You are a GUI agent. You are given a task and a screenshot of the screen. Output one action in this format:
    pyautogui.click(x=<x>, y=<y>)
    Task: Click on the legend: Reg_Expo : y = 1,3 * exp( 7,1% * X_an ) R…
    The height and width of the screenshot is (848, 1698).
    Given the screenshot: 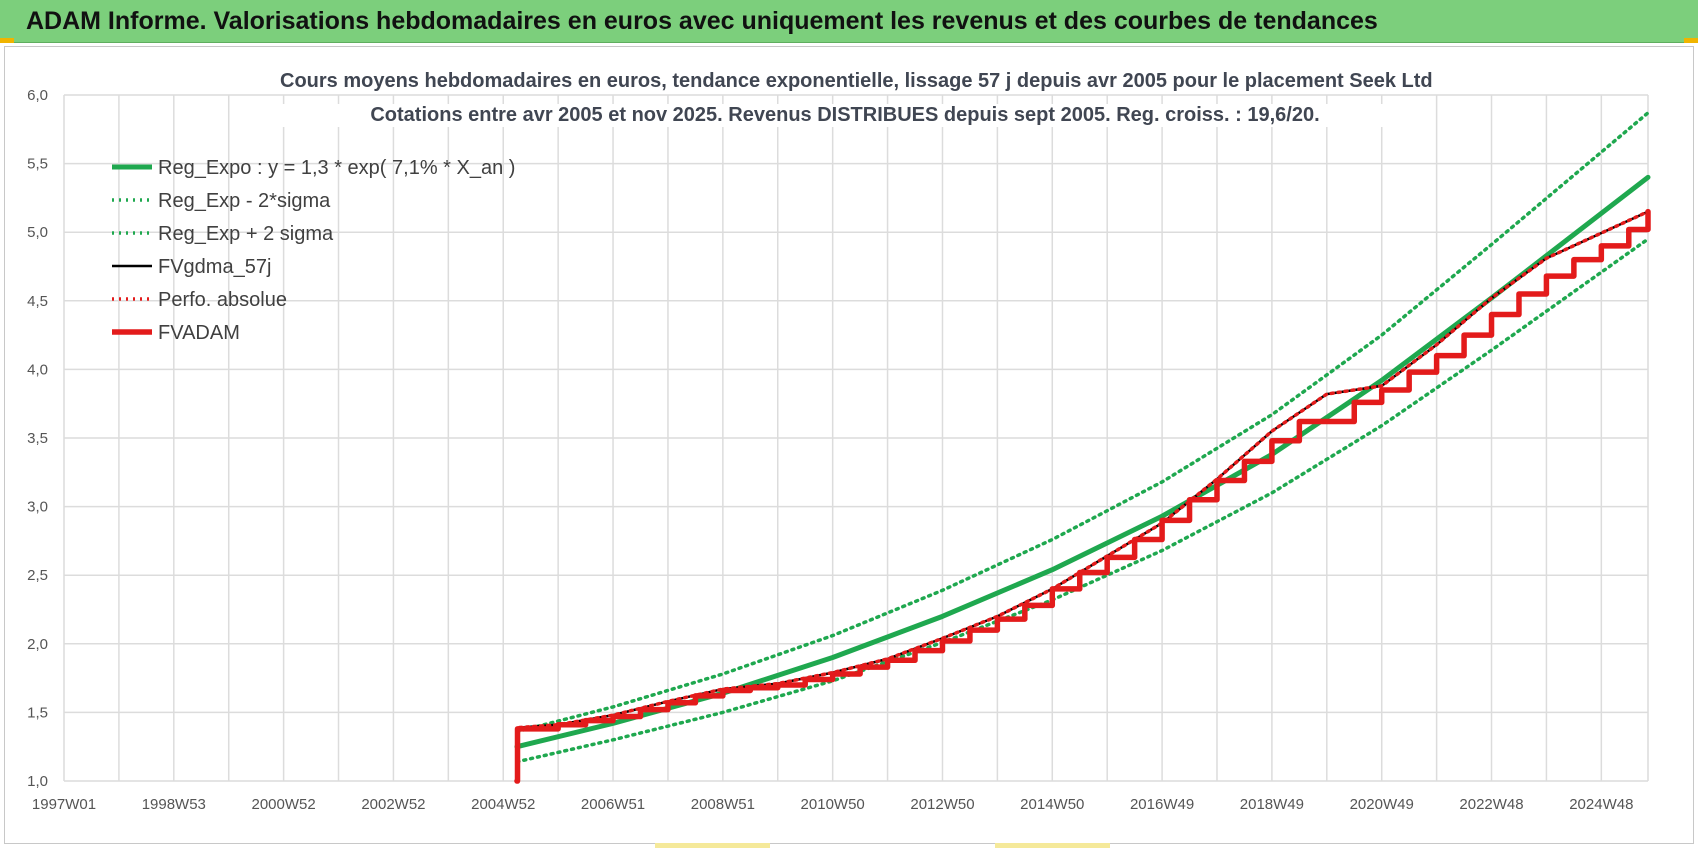 What is the action you would take?
    pyautogui.click(x=313, y=250)
    